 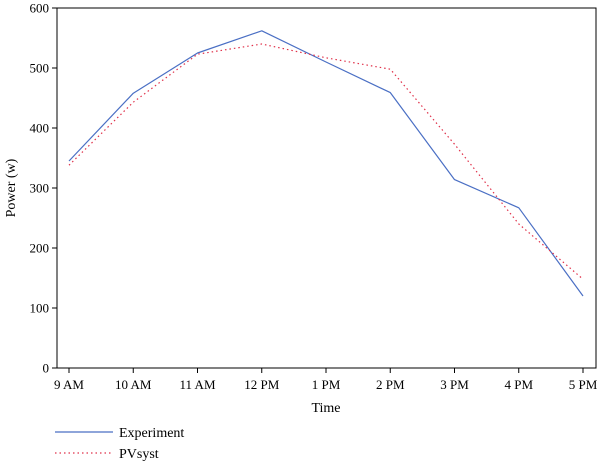 I want to click on y-tick-label: 200, so click(x=40, y=248).